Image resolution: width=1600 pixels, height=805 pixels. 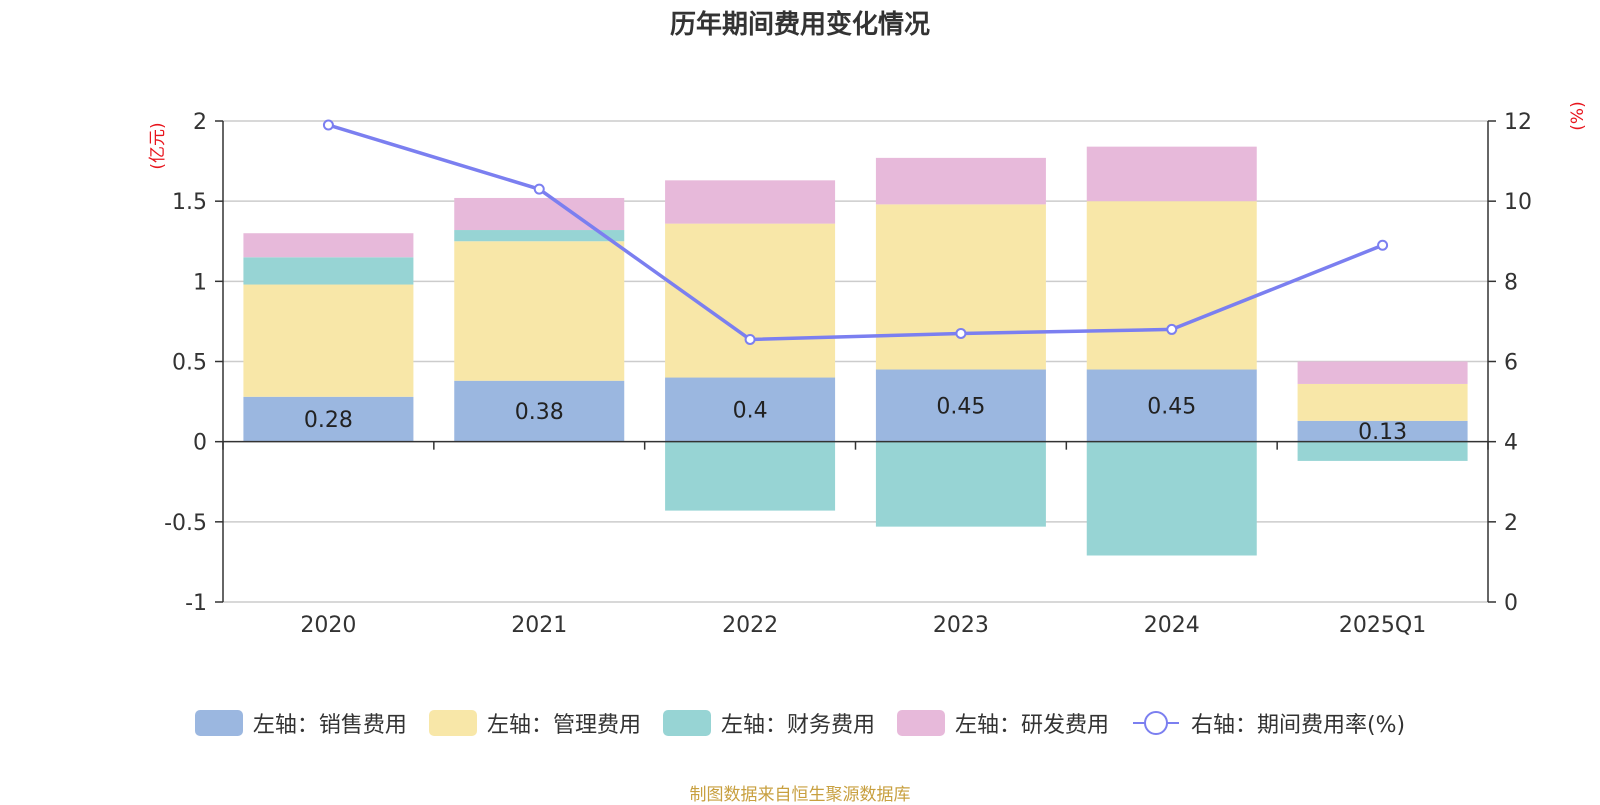 What do you see at coordinates (686, 723) in the screenshot?
I see `legend-swatch-finance` at bounding box center [686, 723].